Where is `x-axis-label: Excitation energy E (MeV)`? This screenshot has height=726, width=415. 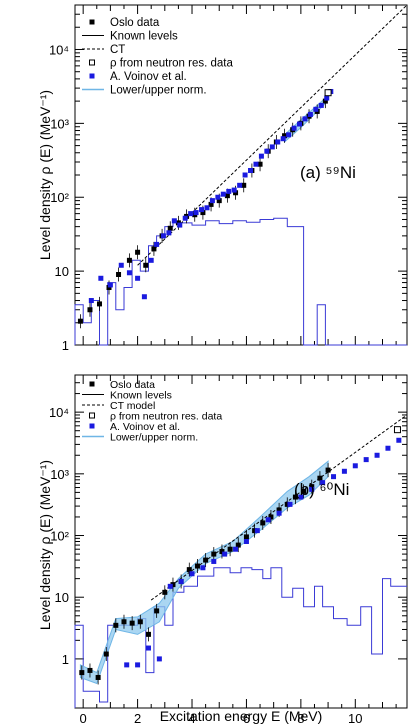
x-axis-label: Excitation energy E (MeV) is located at coordinates (241, 716).